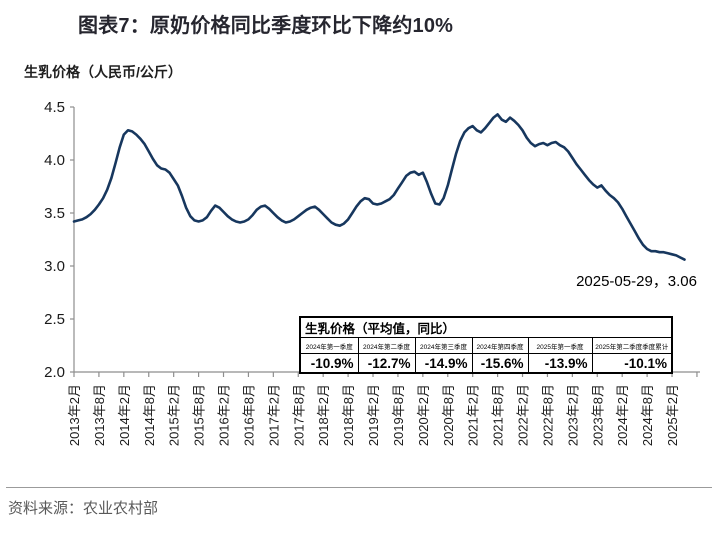  Describe the element at coordinates (560, 363) in the screenshot. I see `yoy-value: -13.9%` at that location.